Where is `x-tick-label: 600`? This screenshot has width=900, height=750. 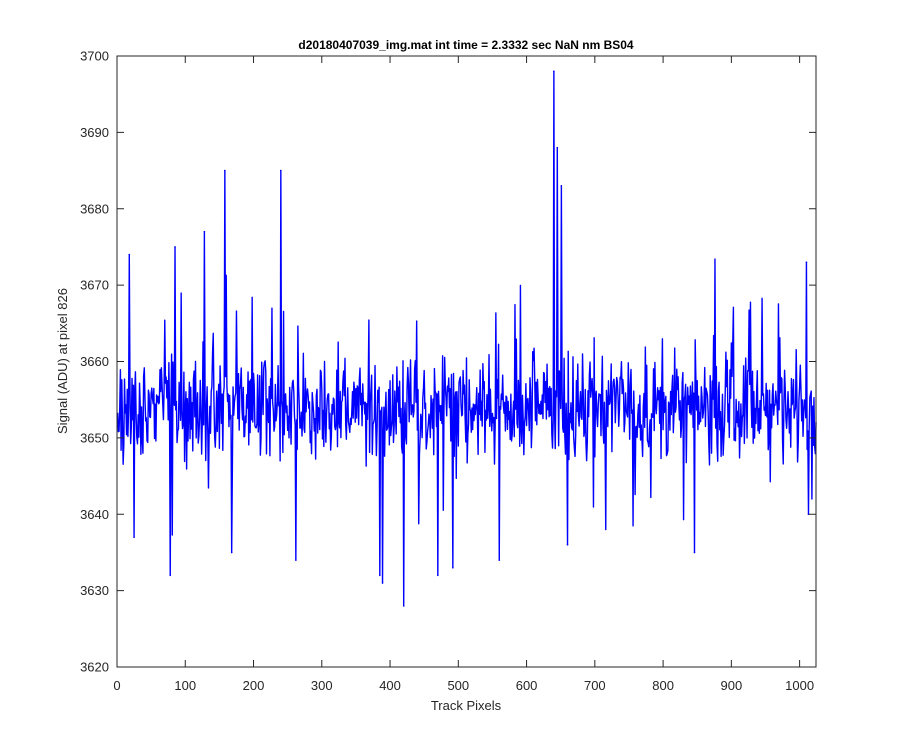
x-tick-label: 600 is located at coordinates (527, 685).